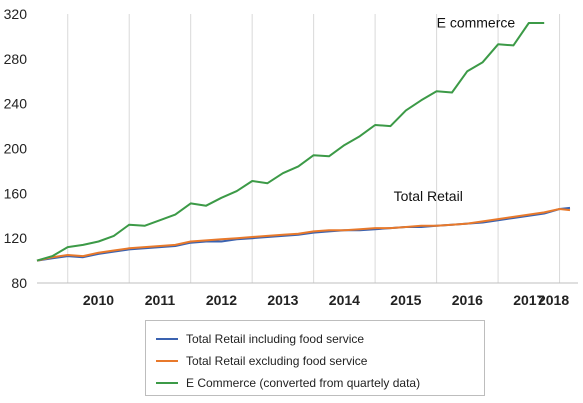 This screenshot has width=583, height=403. I want to click on x-tick-label: 2018, so click(553, 300).